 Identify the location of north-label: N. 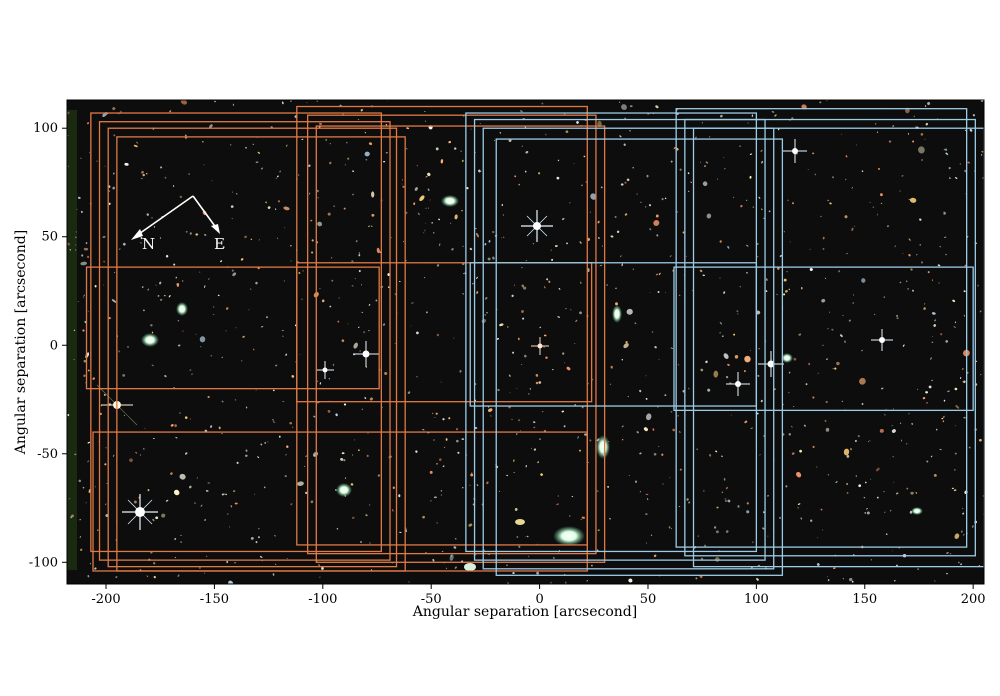
(148, 244).